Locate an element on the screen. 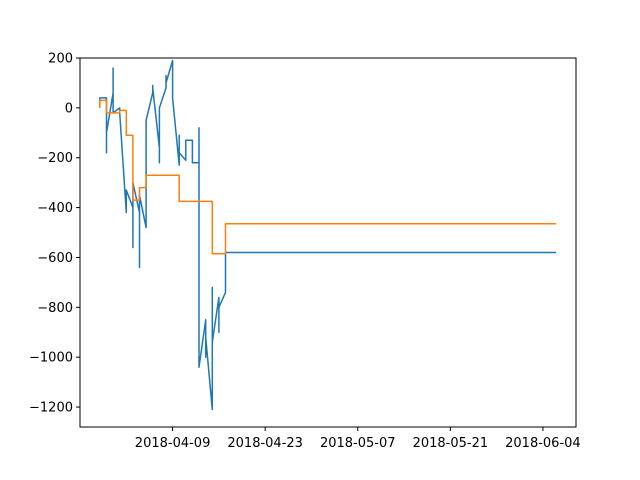 The width and height of the screenshot is (640, 480). x-tick-label: 2018-04-23 is located at coordinates (265, 443).